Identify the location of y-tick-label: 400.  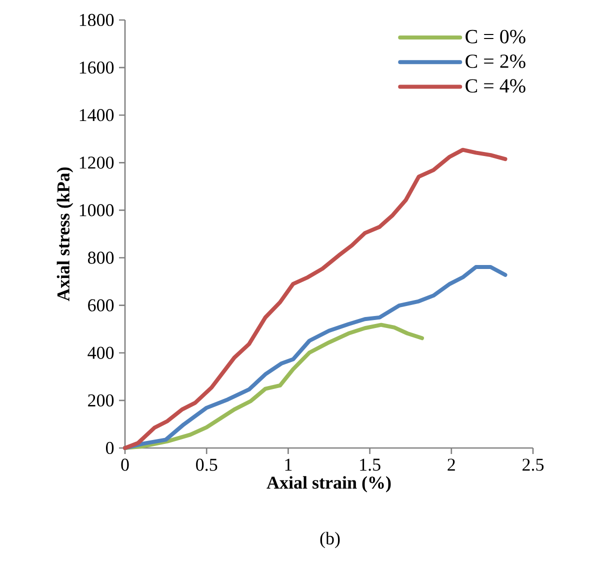
(101, 352).